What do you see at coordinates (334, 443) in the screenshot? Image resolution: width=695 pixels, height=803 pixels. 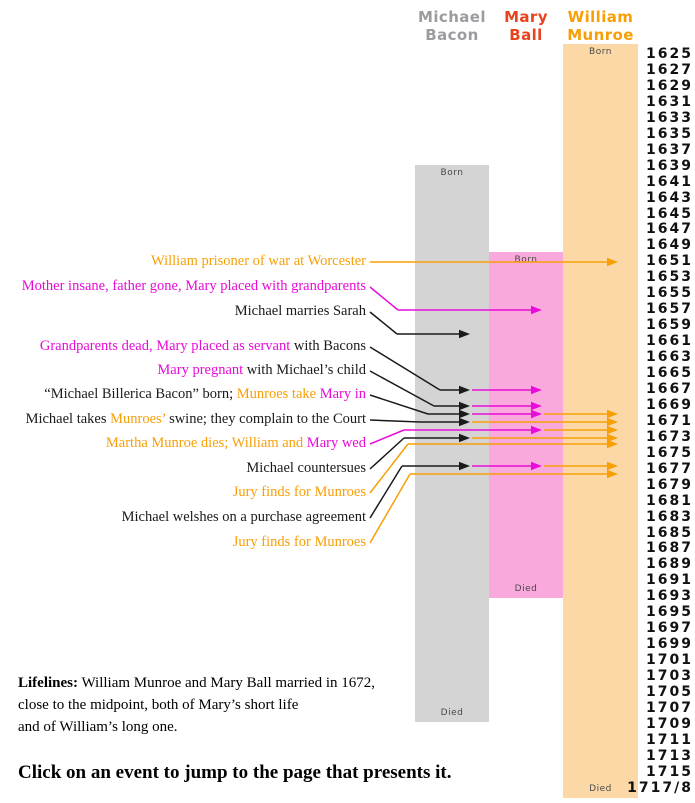 I see `event-label-segment: Mary wed` at bounding box center [334, 443].